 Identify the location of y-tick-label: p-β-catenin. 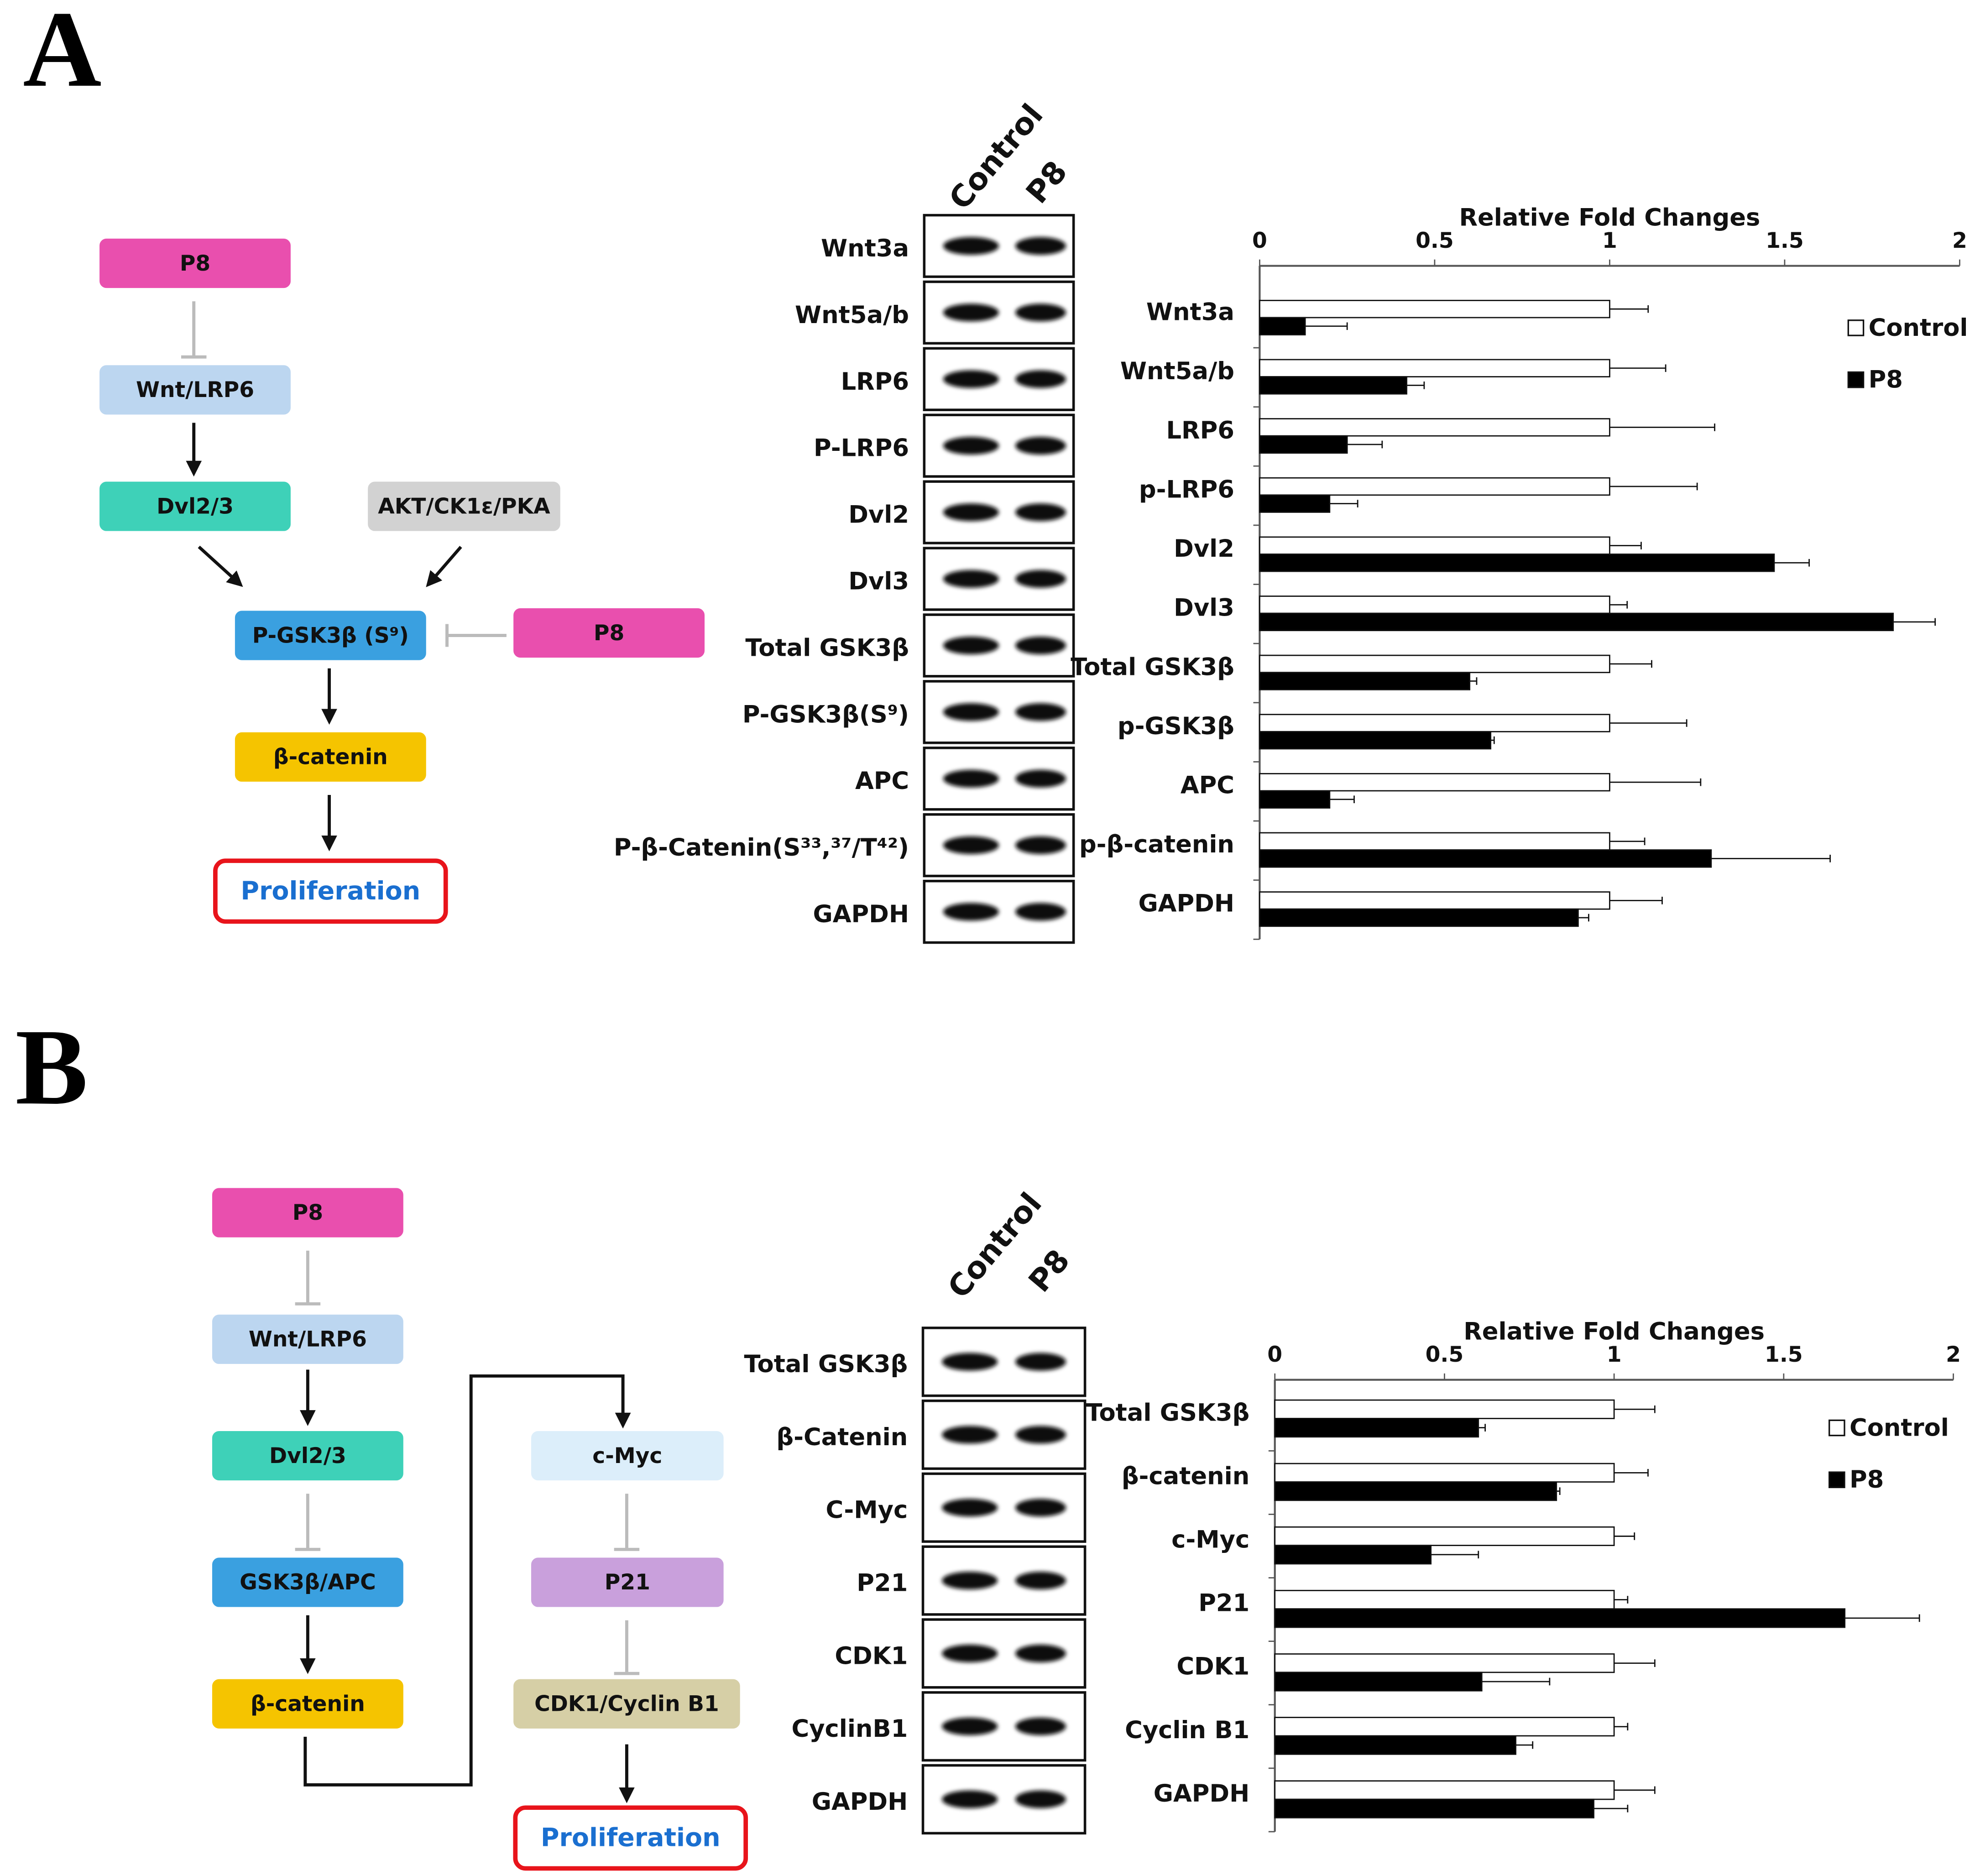
(1156, 844).